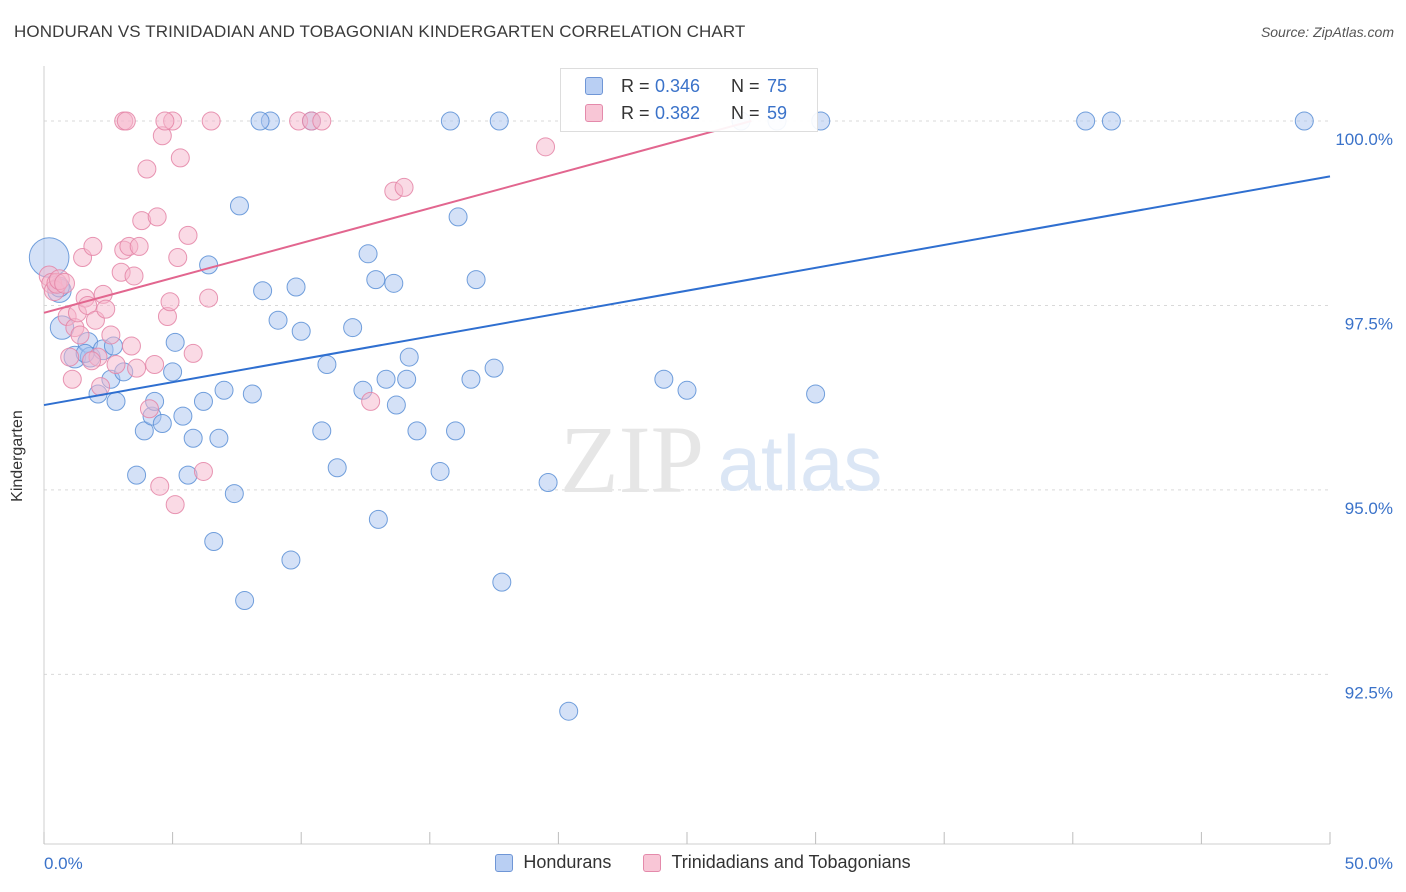 Image resolution: width=1406 pixels, height=892 pixels. I want to click on watermark-zip: ZIP, so click(632, 459).